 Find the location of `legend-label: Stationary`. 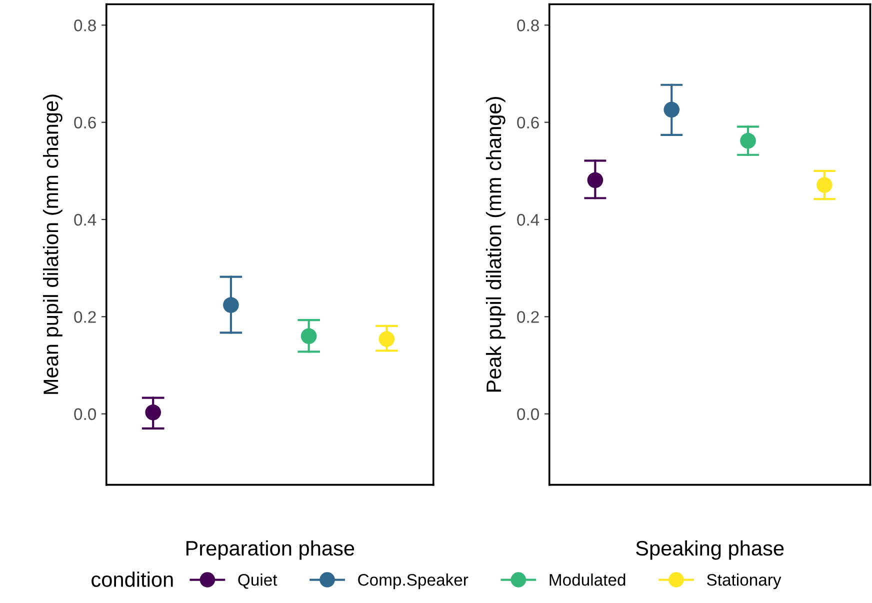

legend-label: Stationary is located at coordinates (744, 582).